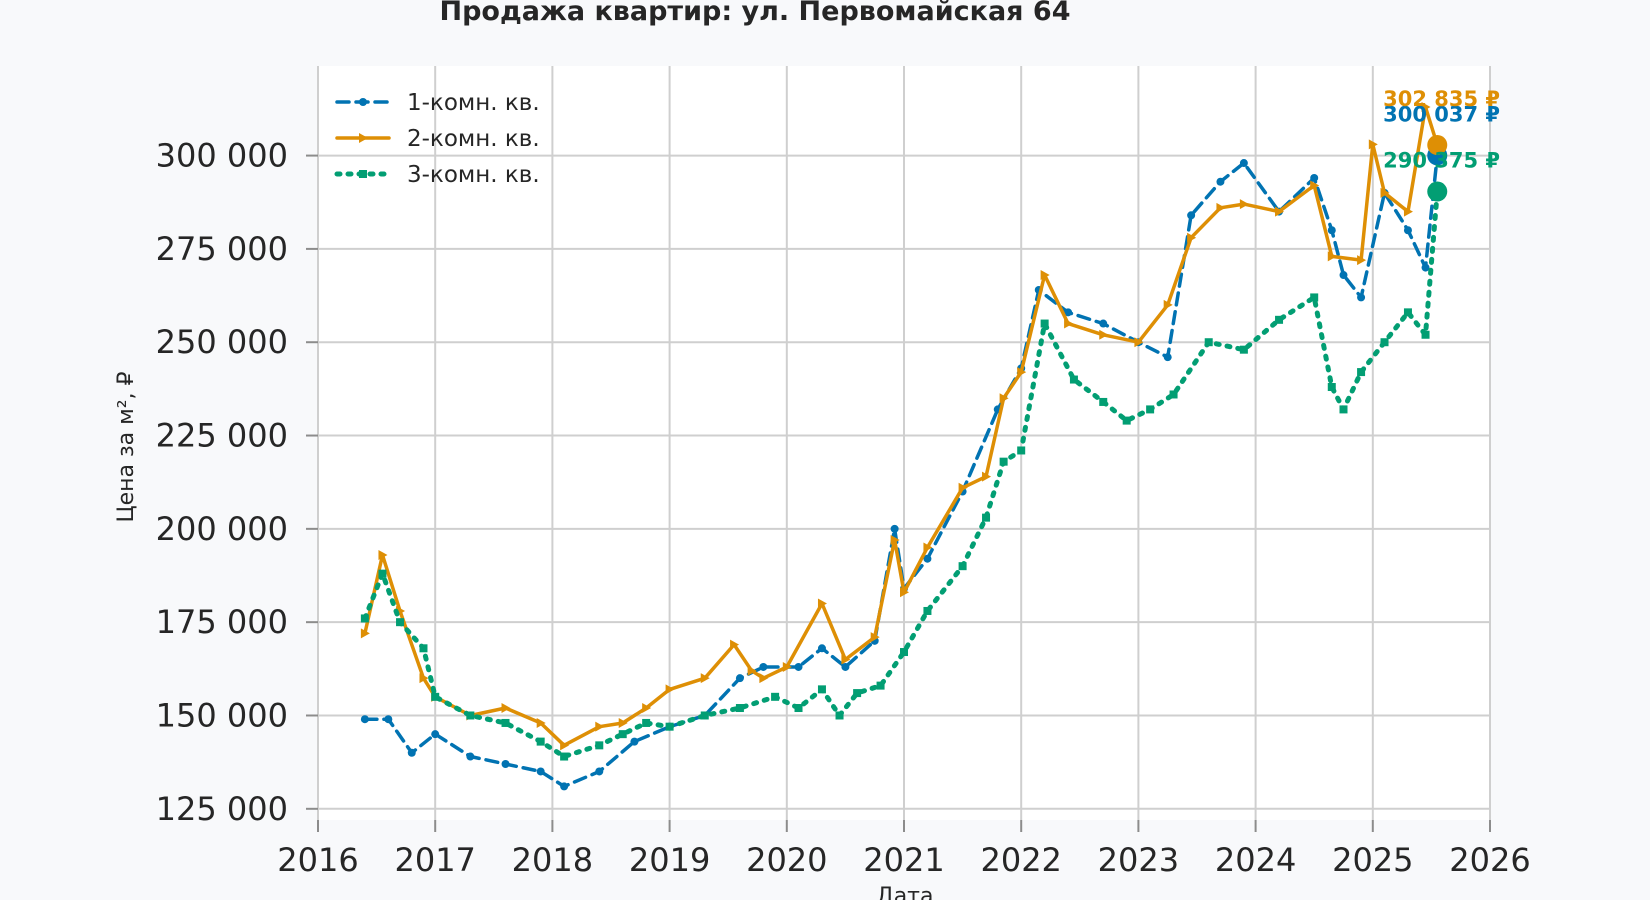 This screenshot has height=900, width=1650. I want to click on x-tick-label: 2017, so click(434, 860).